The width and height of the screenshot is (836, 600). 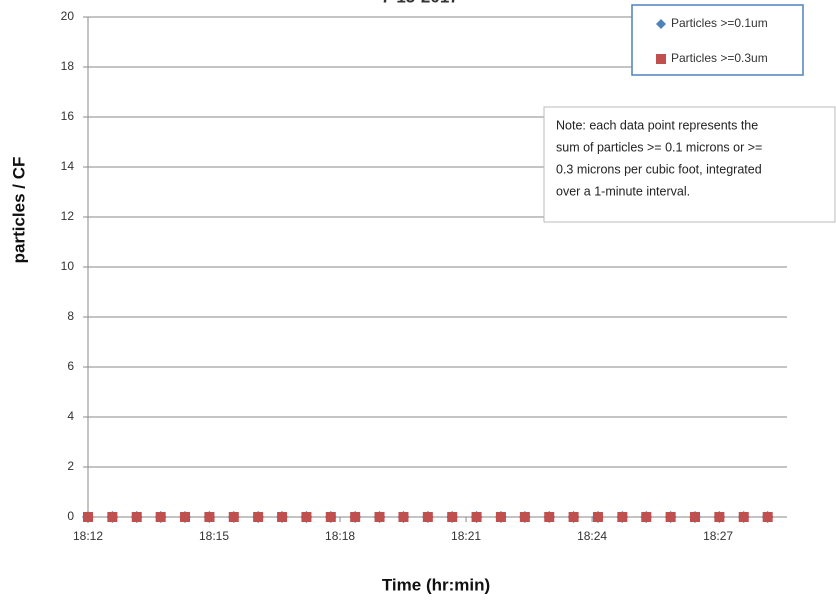 I want to click on y-tick-label: 10, so click(x=68, y=266).